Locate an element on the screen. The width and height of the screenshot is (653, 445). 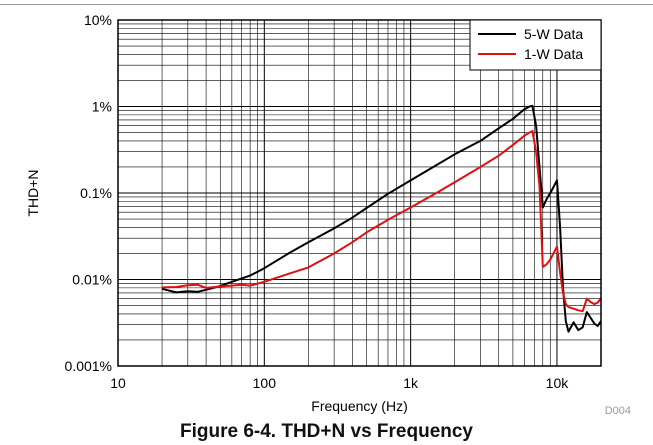
legend-label: 1-W Data is located at coordinates (553, 54).